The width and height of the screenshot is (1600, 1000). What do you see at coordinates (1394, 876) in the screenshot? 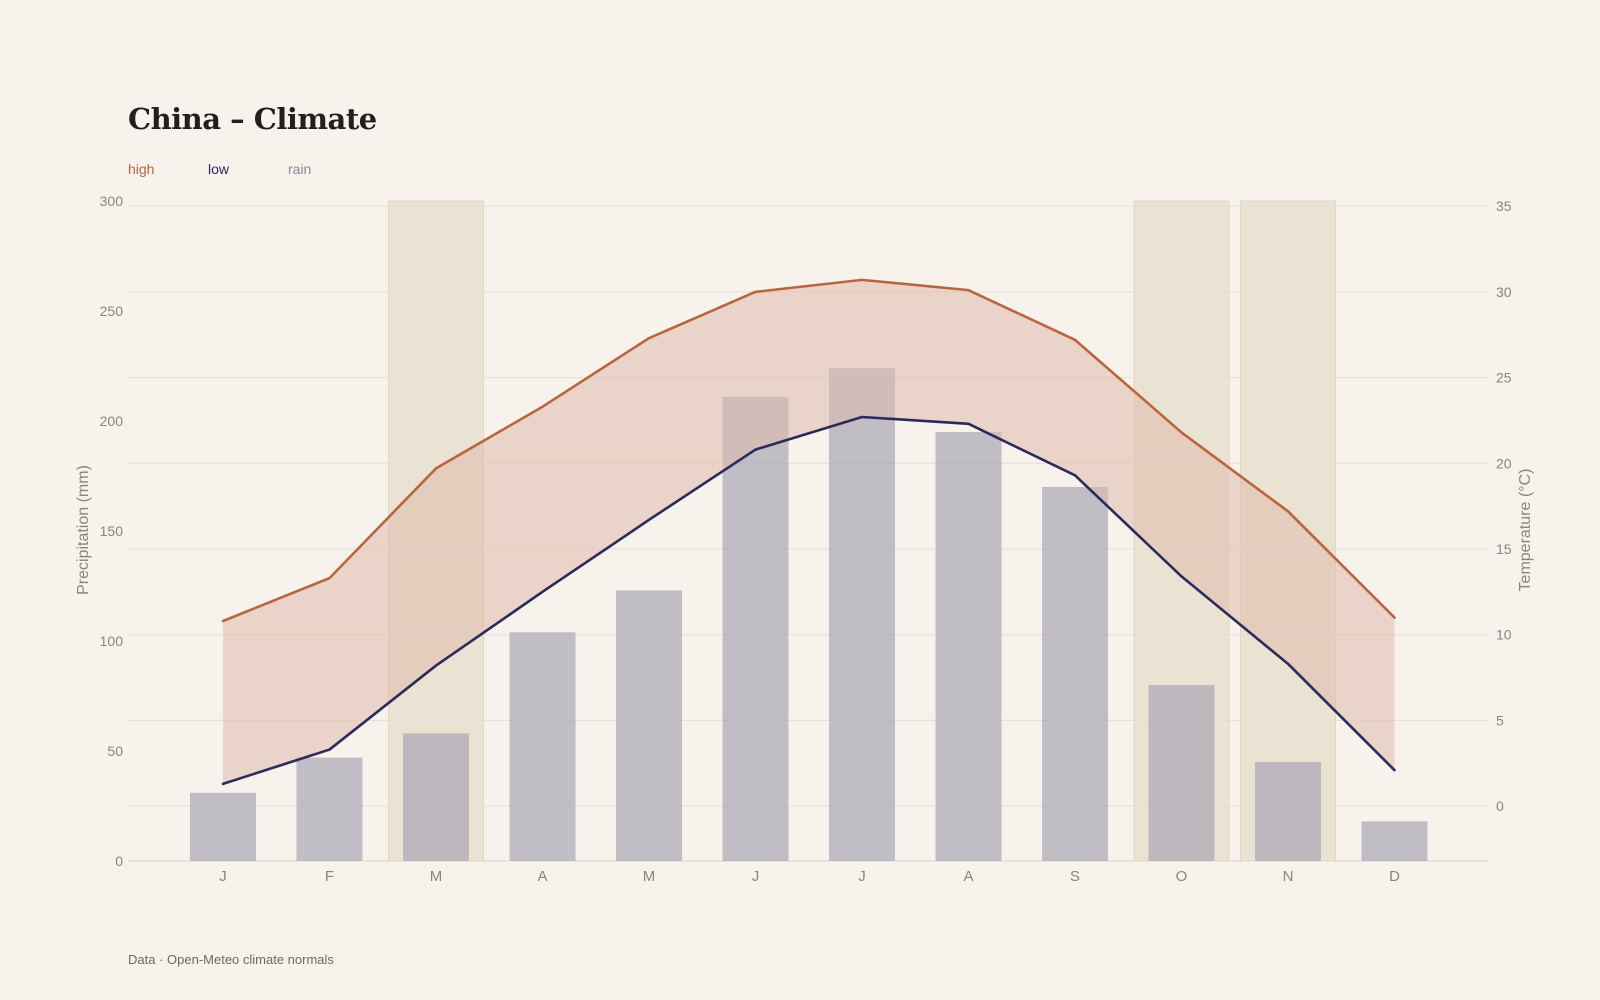
I see `x-tick-label: D` at bounding box center [1394, 876].